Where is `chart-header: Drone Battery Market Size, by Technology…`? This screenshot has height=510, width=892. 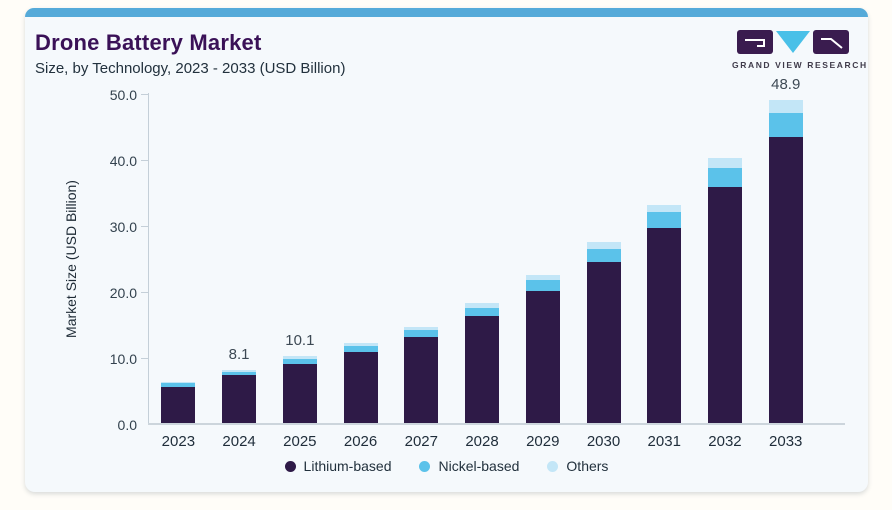 chart-header: Drone Battery Market Size, by Technology… is located at coordinates (190, 53).